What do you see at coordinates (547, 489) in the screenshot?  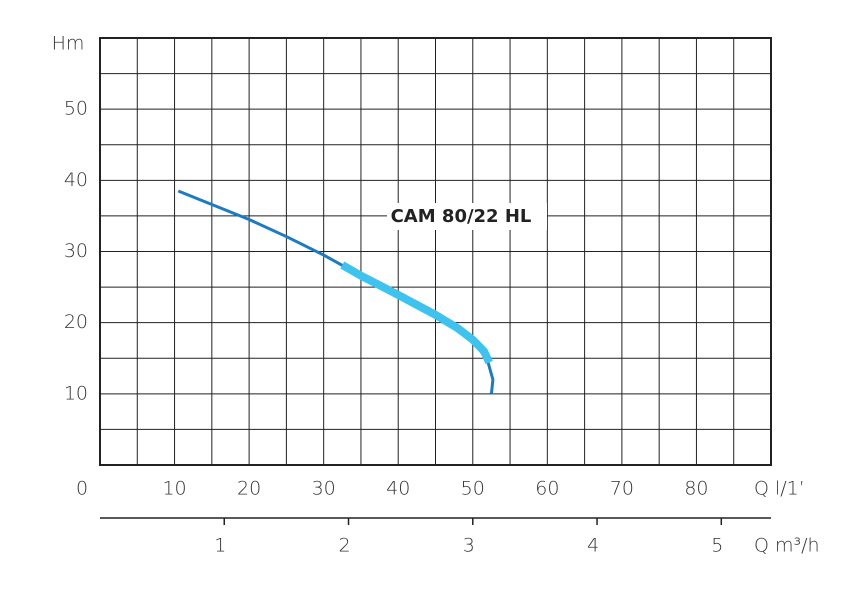 I see `x-tick-label: 60` at bounding box center [547, 489].